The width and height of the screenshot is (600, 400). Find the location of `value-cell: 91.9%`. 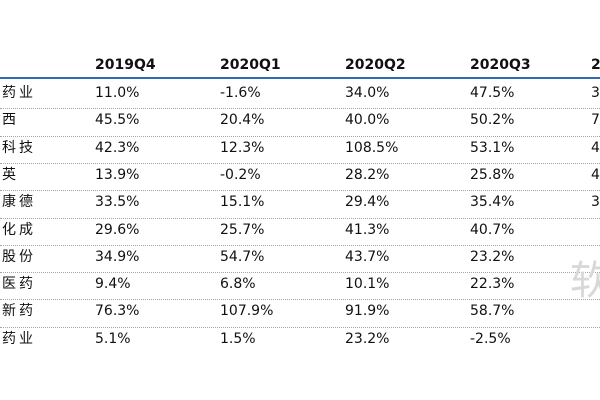

value-cell: 91.9% is located at coordinates (367, 311).